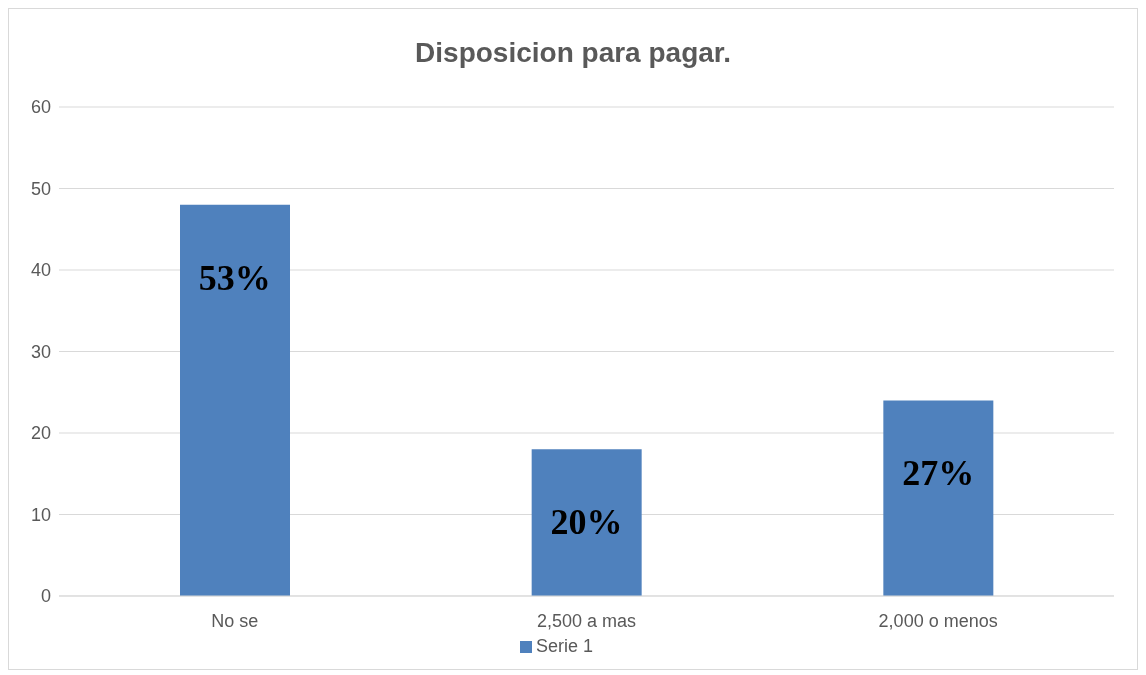  What do you see at coordinates (45, 596) in the screenshot?
I see `y-tick-label: 0` at bounding box center [45, 596].